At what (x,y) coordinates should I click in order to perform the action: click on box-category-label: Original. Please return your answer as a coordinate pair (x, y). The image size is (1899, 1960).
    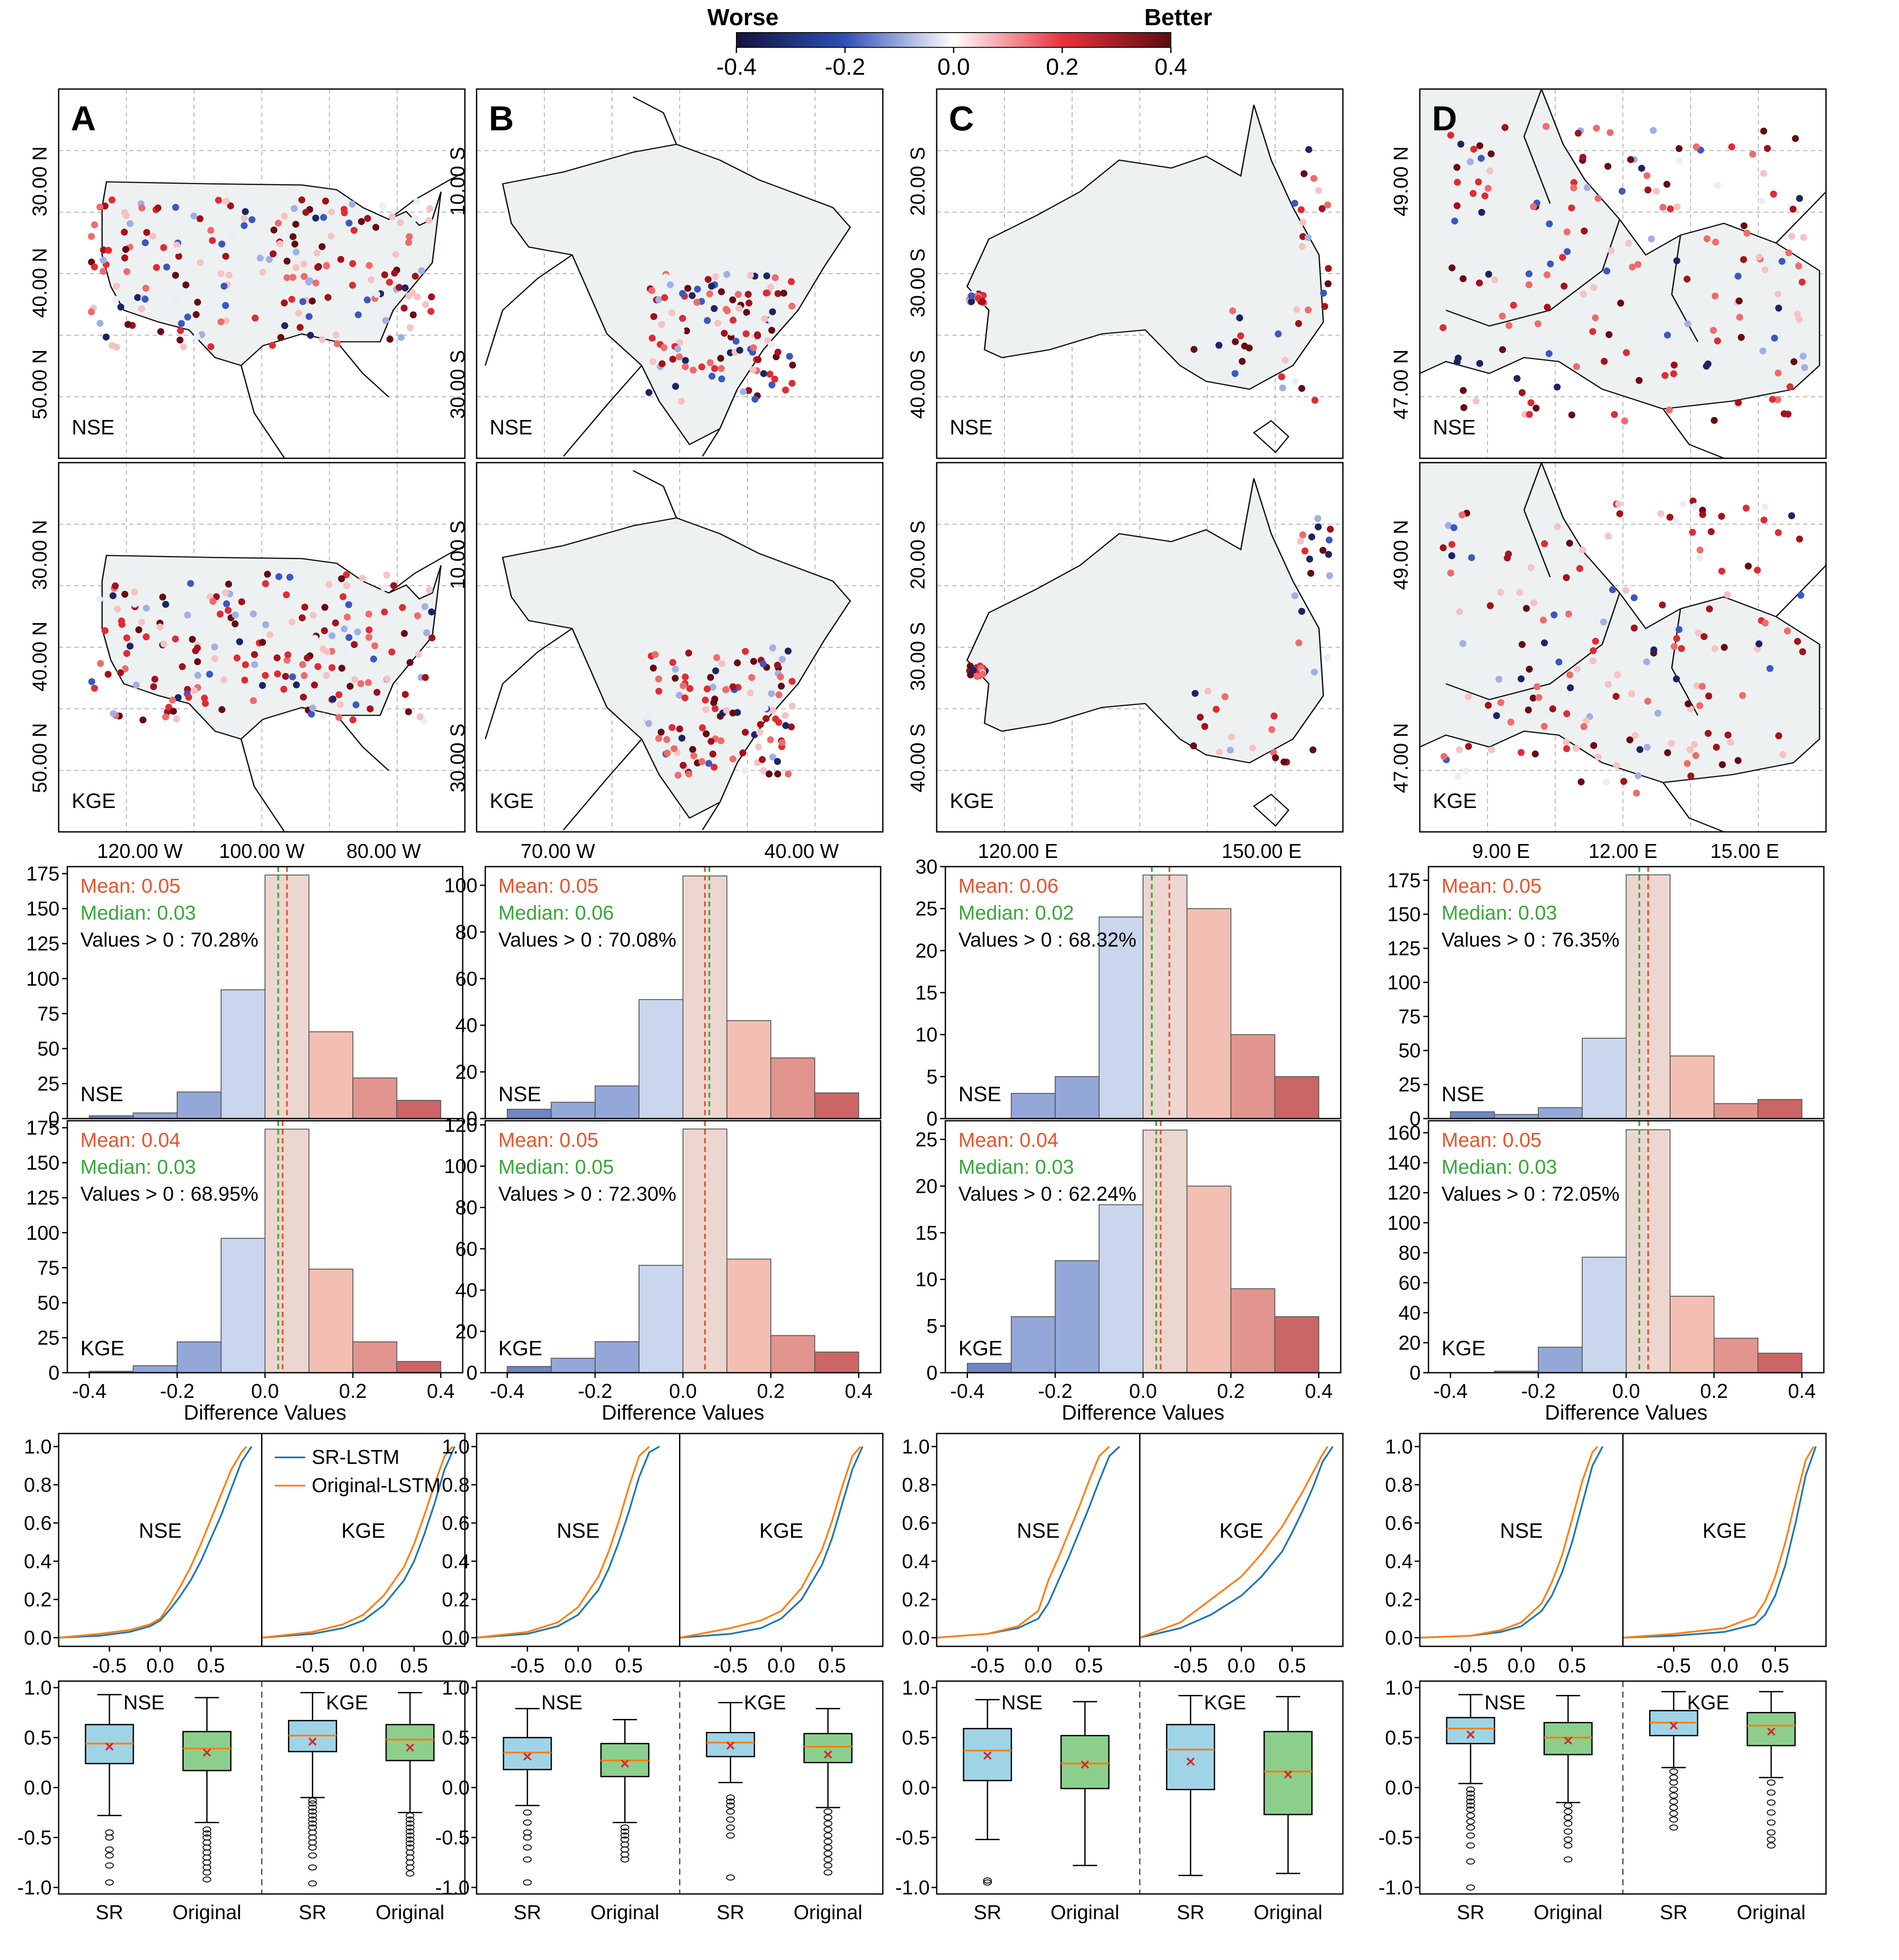
    Looking at the image, I should click on (1771, 1912).